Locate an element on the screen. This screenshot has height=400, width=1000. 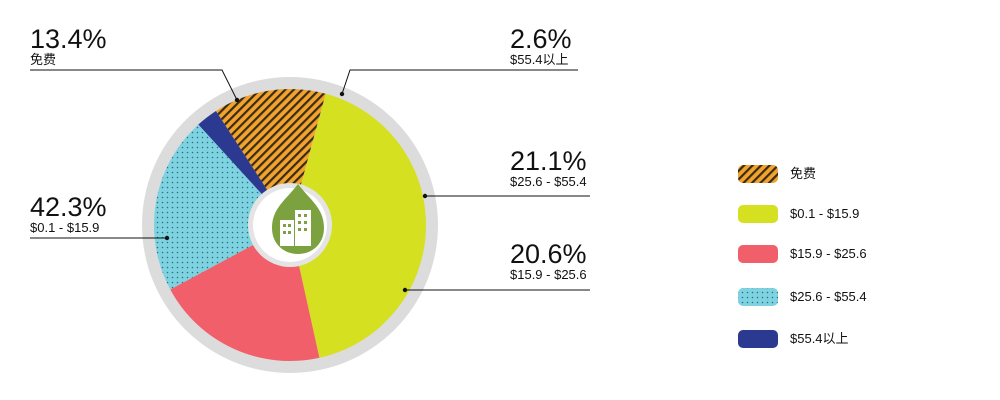
value-label: 21.1% is located at coordinates (548, 161).